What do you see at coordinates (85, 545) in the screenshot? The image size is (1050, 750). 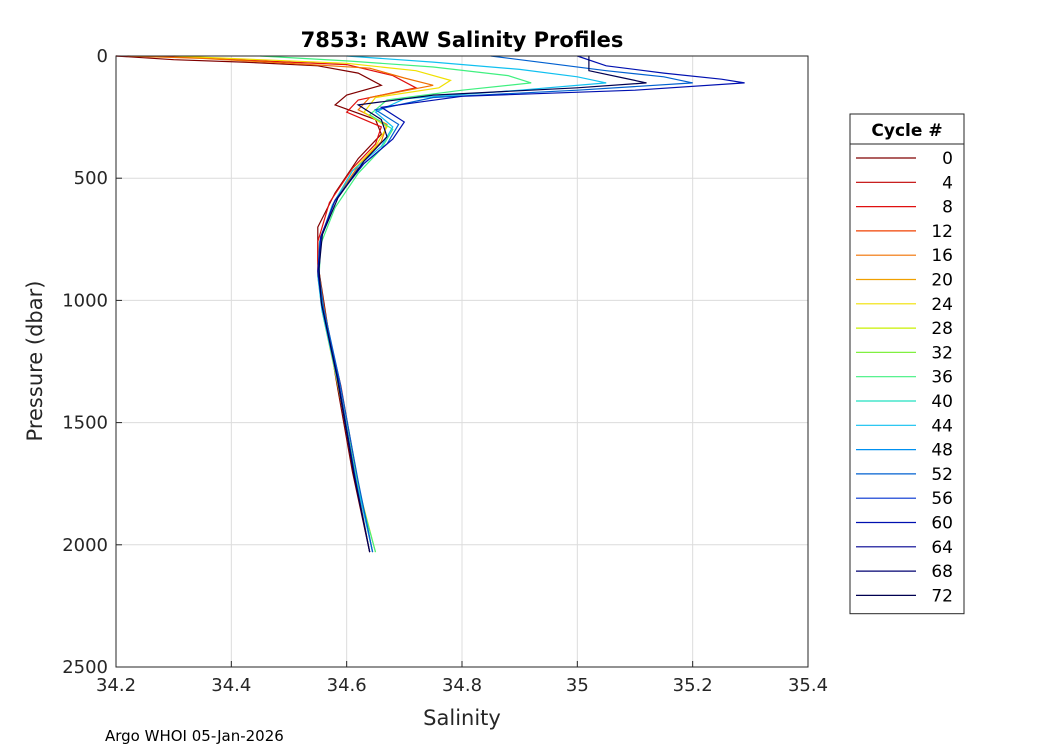 I see `y-tick-label: 2000` at bounding box center [85, 545].